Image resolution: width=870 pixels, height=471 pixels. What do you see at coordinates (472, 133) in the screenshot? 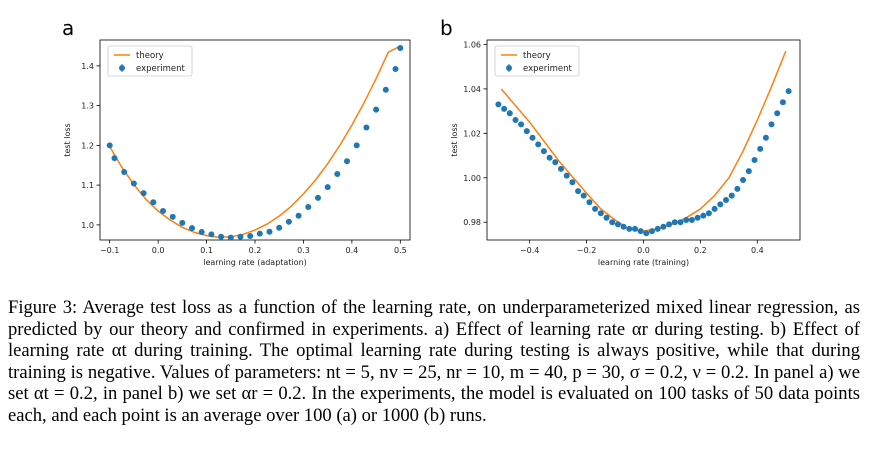
I see `y-tick-label: 1.02` at bounding box center [472, 133].